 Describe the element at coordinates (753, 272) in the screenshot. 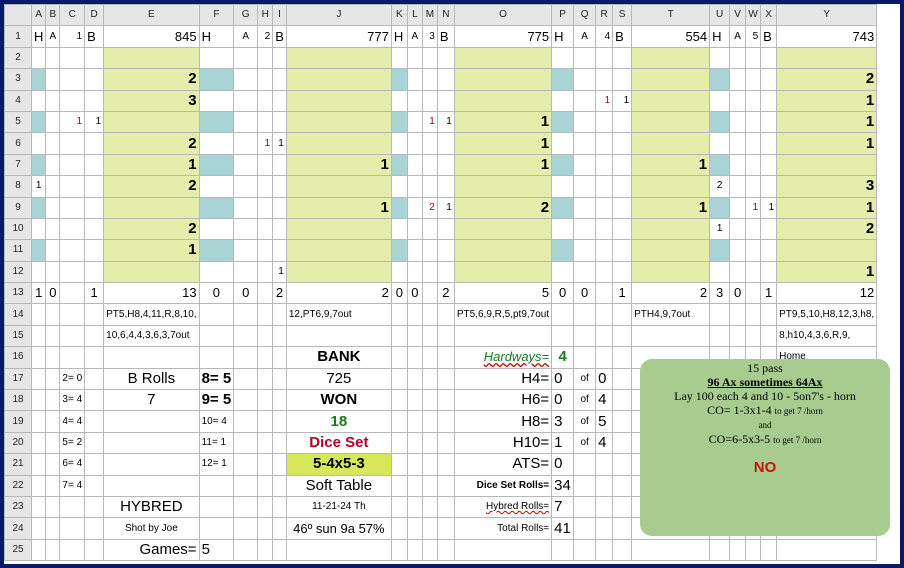

I see `cell-w12` at that location.